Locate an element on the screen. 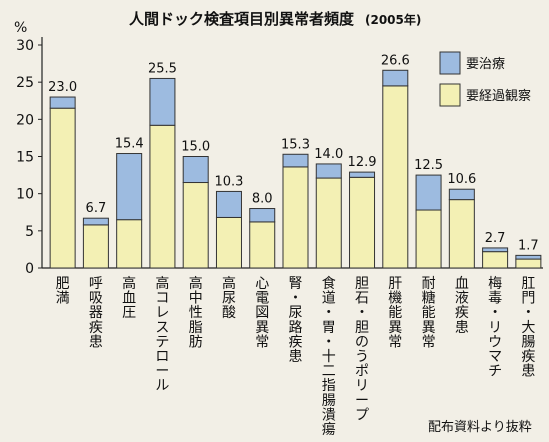  bar-total-label: 6.7 is located at coordinates (96, 208).